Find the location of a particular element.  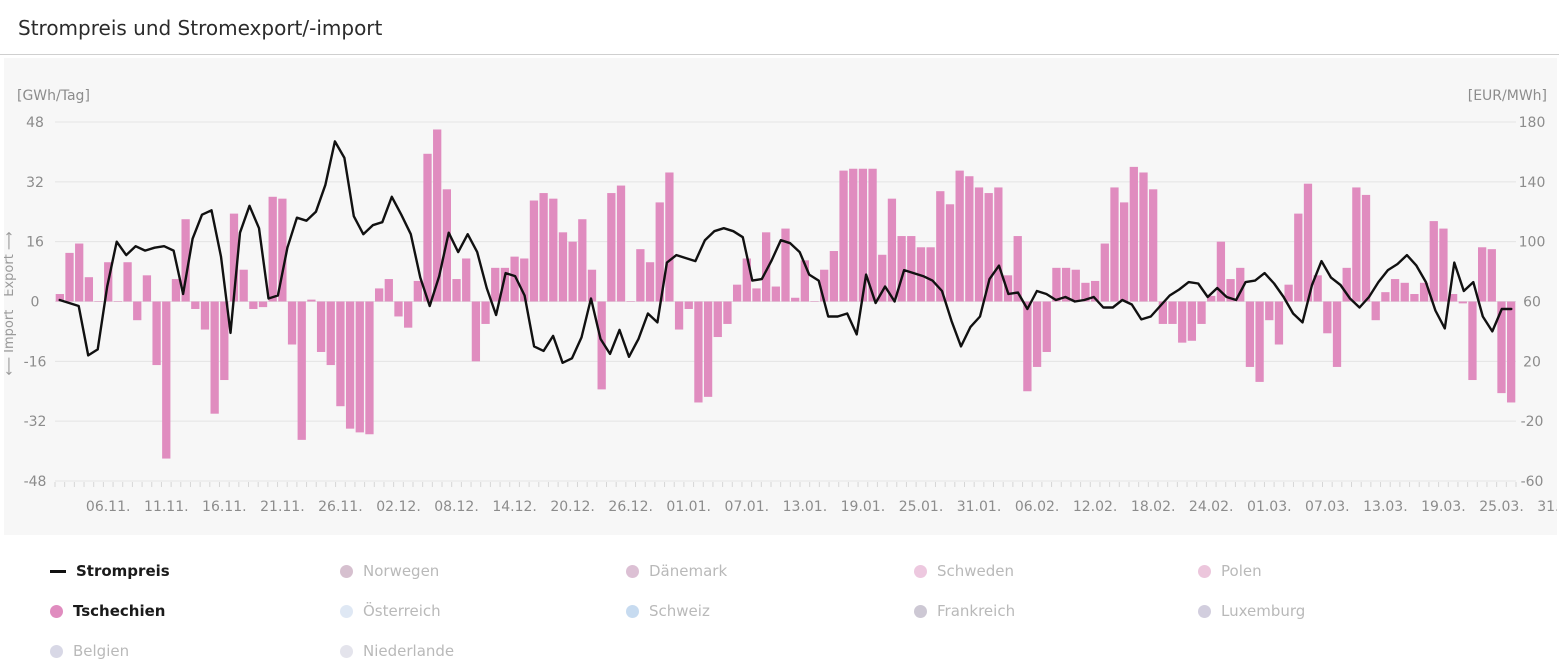

legend-item-österreich: Österreich is located at coordinates (390, 611).